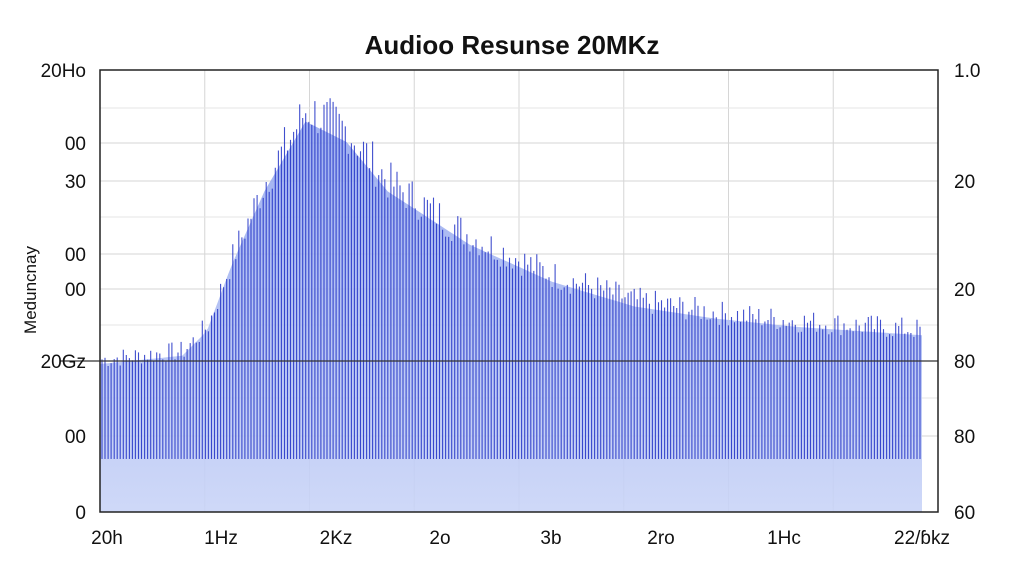 The image size is (1024, 585). Describe the element at coordinates (520, 538) in the screenshot. I see `x-axis: 20h 1Hz 2Kz 2o 3b 2ro 1Hc 22/ɓkz` at that location.